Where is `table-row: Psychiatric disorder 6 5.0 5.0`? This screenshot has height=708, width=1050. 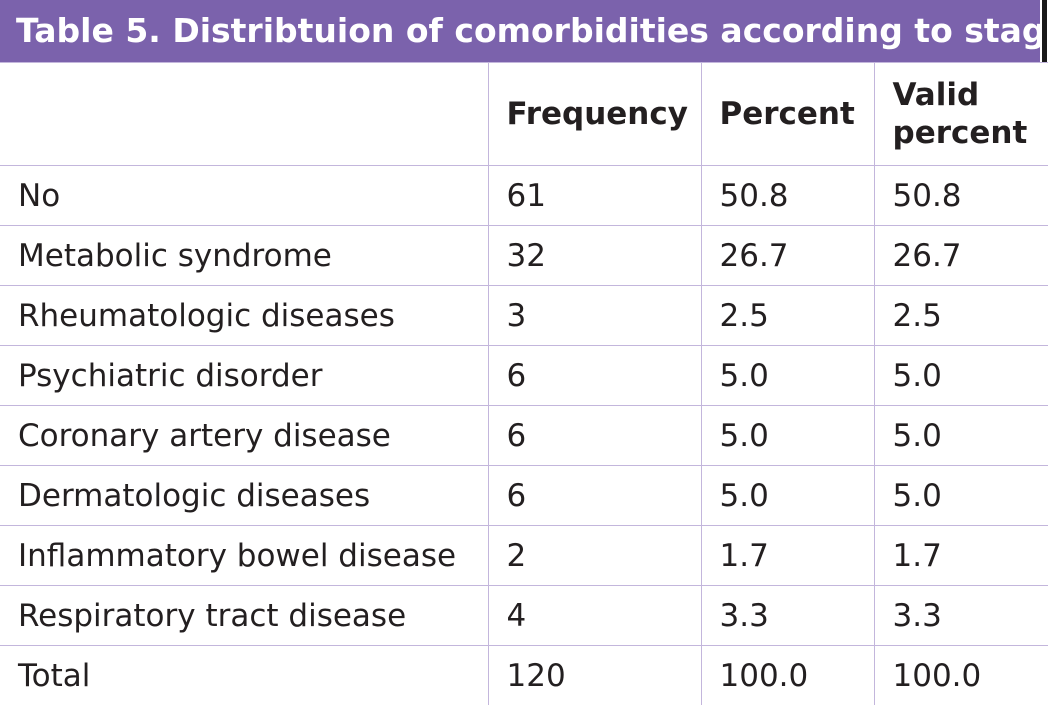
table-row: Psychiatric disorder 6 5.0 5.0 is located at coordinates (524, 375).